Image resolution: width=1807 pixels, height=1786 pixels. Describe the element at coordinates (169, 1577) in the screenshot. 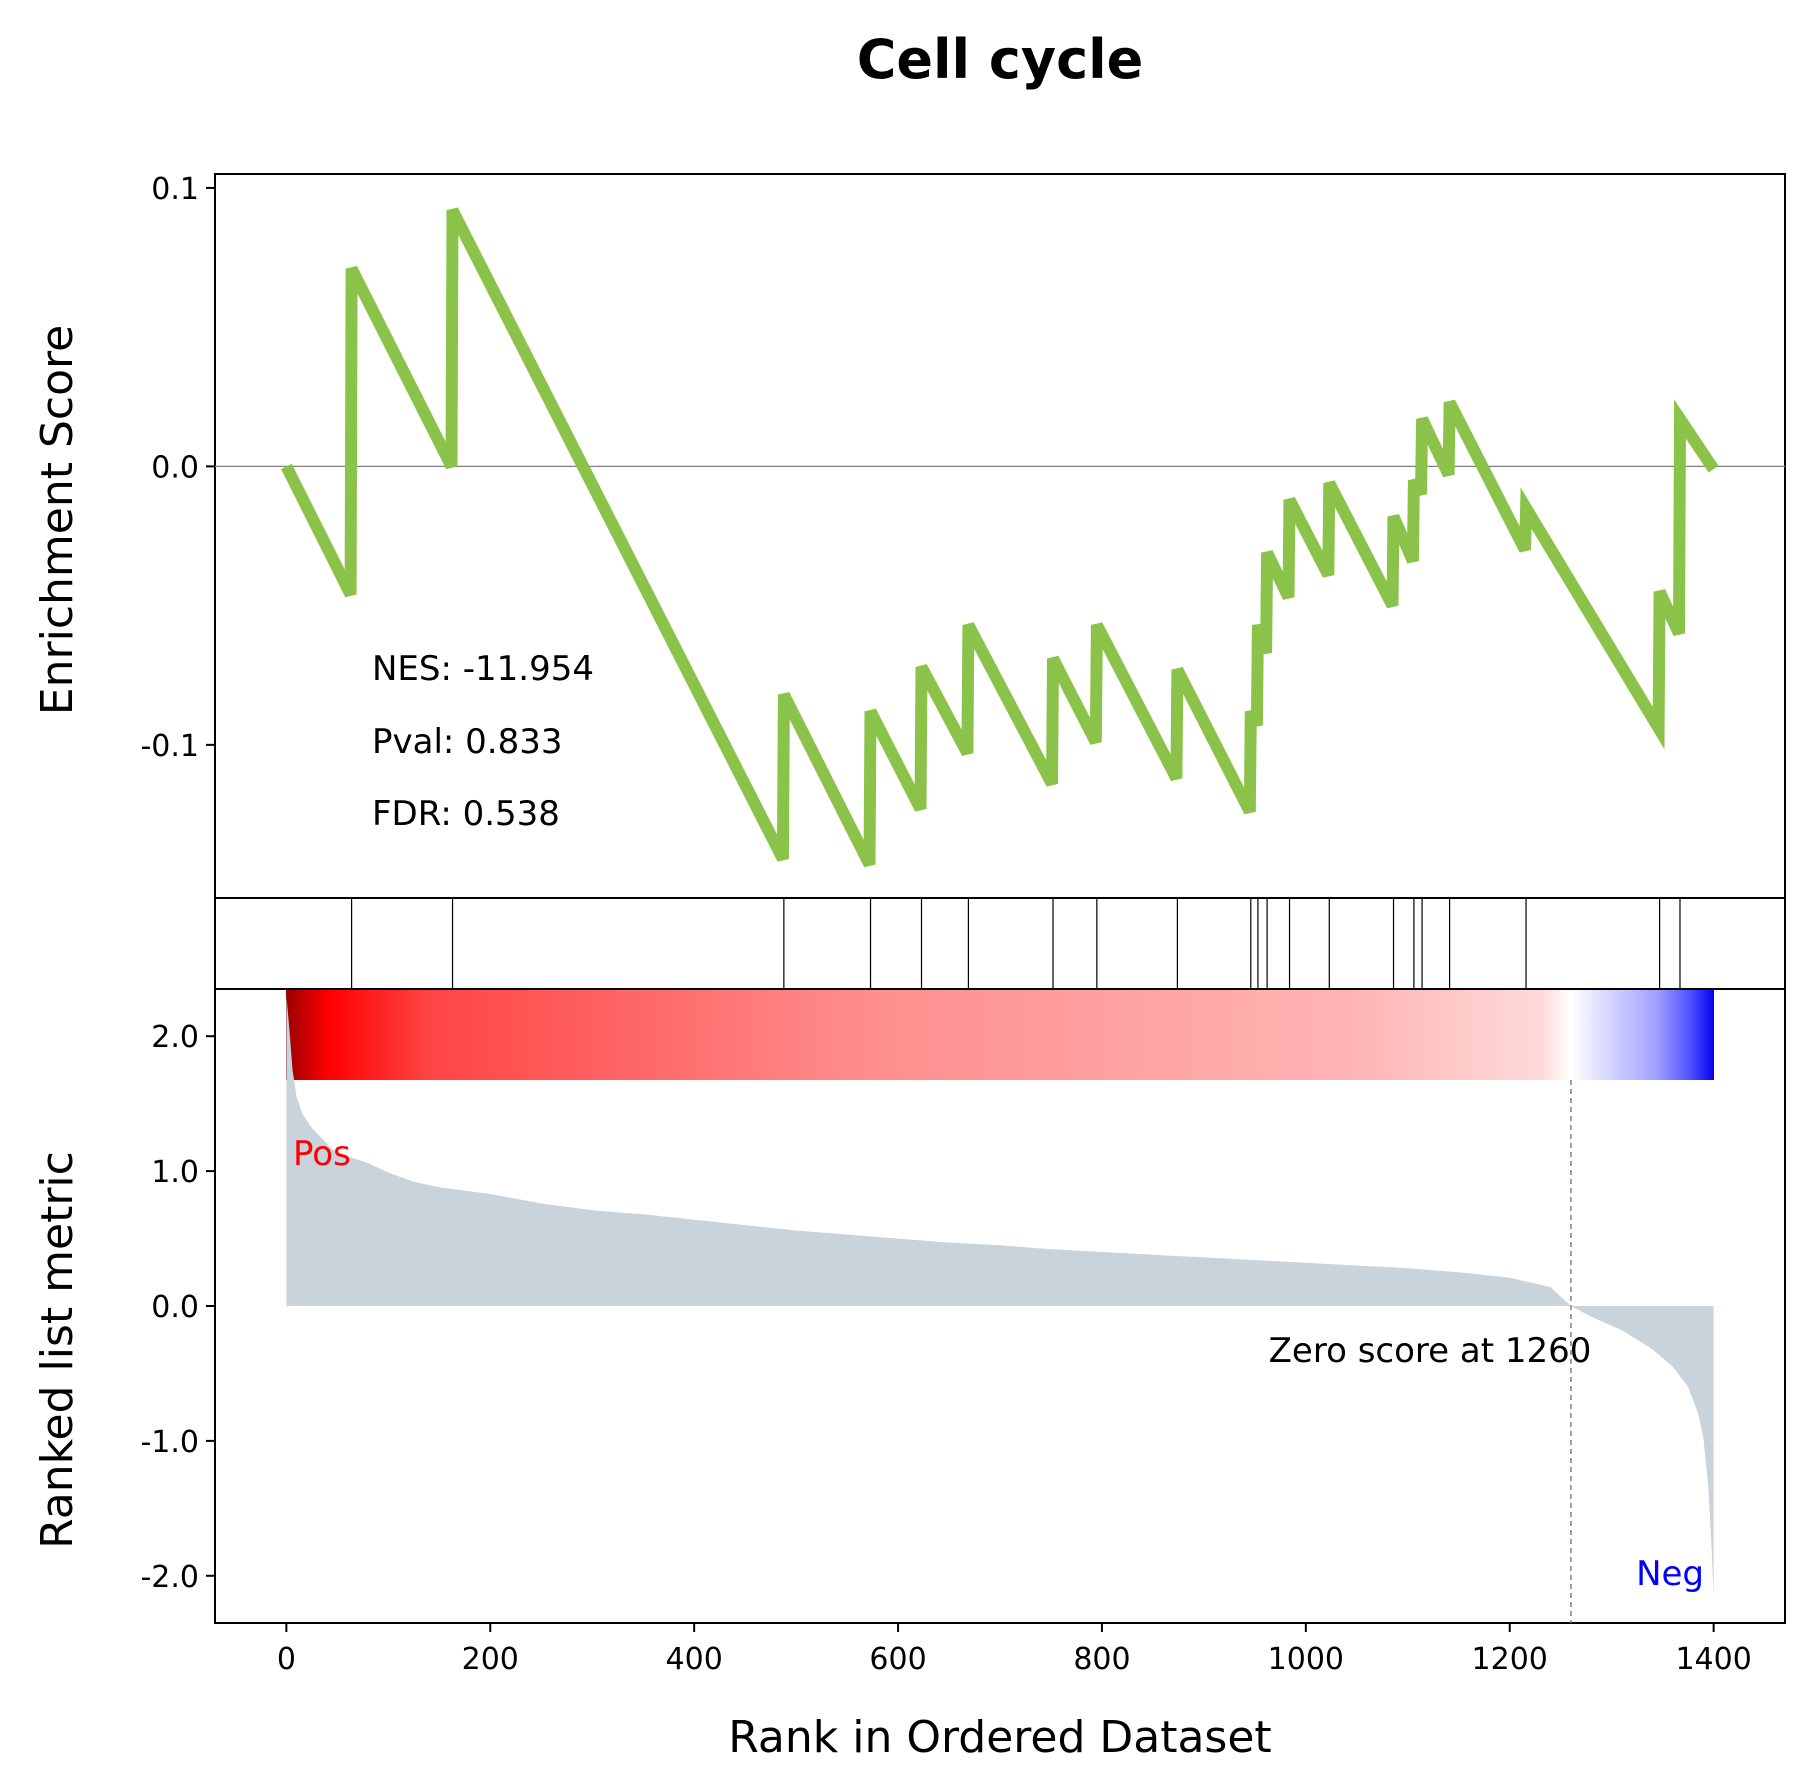

I see `ranked-y-tick-label: -2.0` at that location.